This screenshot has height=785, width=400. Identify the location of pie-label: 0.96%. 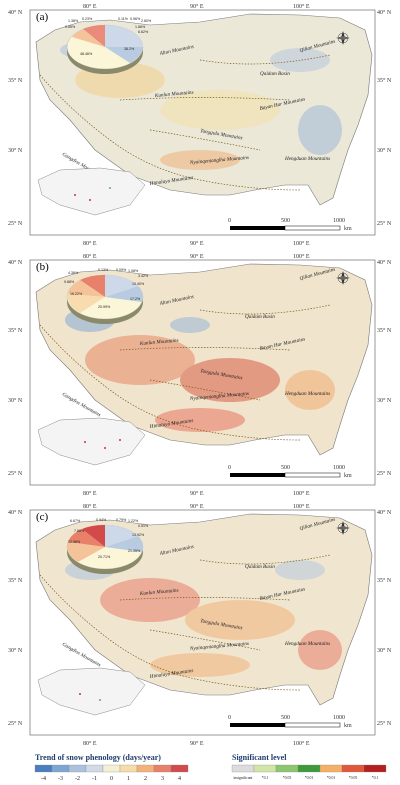
(135, 19).